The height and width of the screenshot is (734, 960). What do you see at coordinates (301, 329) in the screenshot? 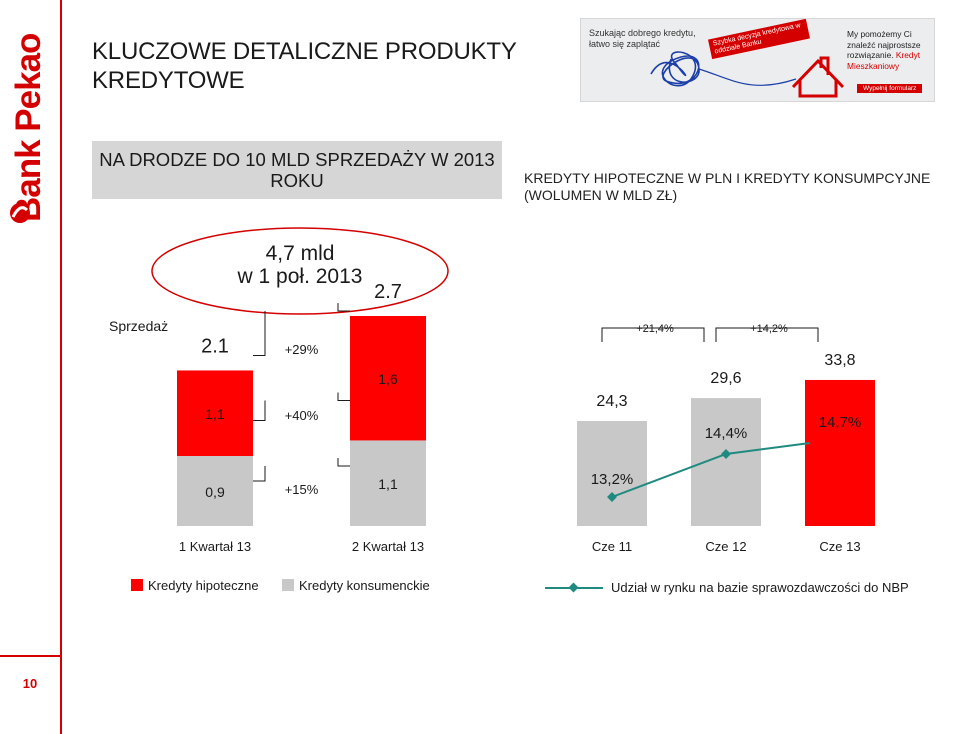
I see `growth-total-bracket` at bounding box center [301, 329].